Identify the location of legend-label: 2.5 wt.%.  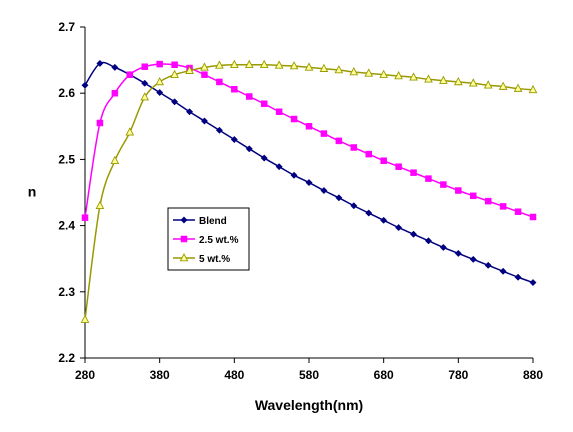
(219, 240).